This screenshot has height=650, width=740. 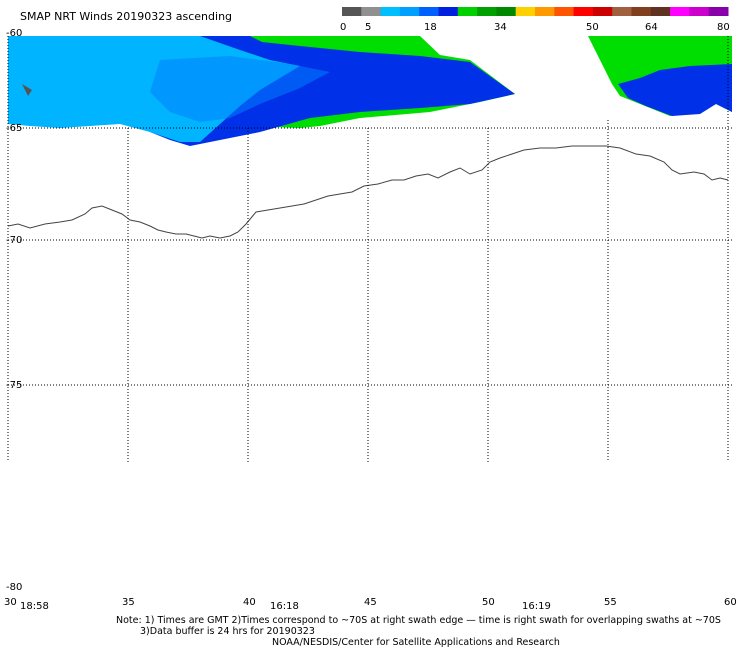 What do you see at coordinates (34, 606) in the screenshot?
I see `time-label-1: 18:58` at bounding box center [34, 606].